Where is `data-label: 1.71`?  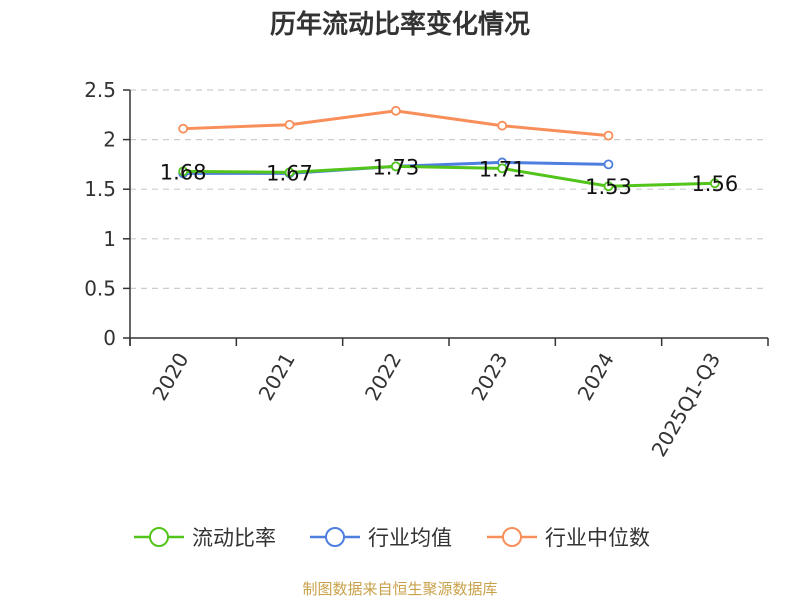 data-label: 1.71 is located at coordinates (502, 169).